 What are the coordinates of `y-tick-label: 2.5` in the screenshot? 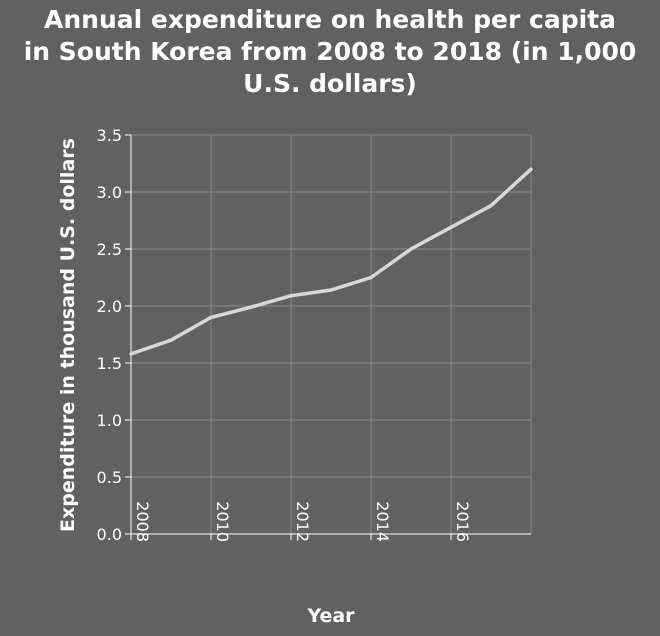 It's located at (109, 249).